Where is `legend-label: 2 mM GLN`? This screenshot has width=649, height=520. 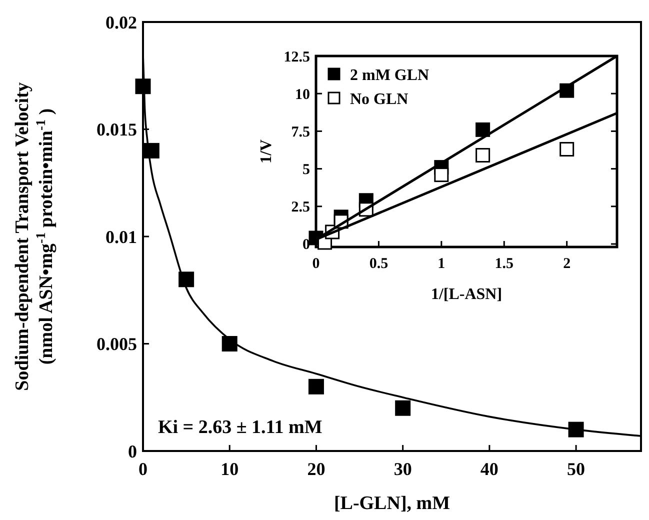 legend-label: 2 mM GLN is located at coordinates (390, 75).